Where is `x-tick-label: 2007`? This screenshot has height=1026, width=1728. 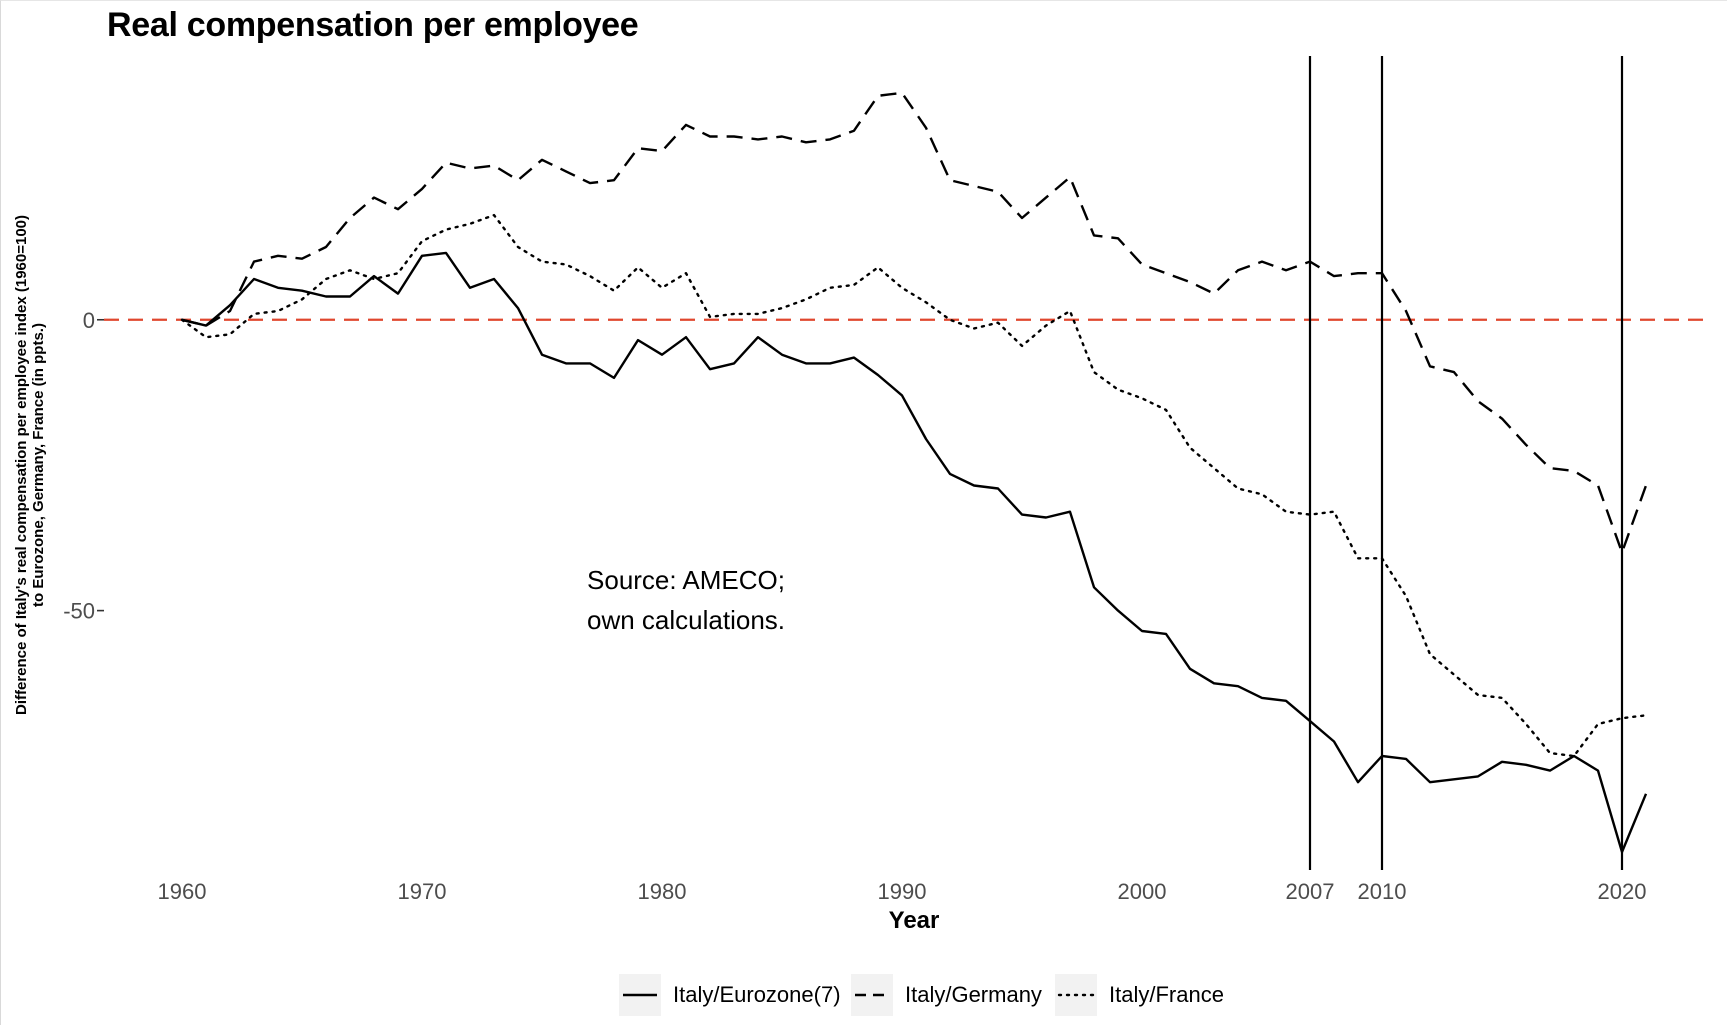
x-tick-label: 2007 is located at coordinates (1310, 891).